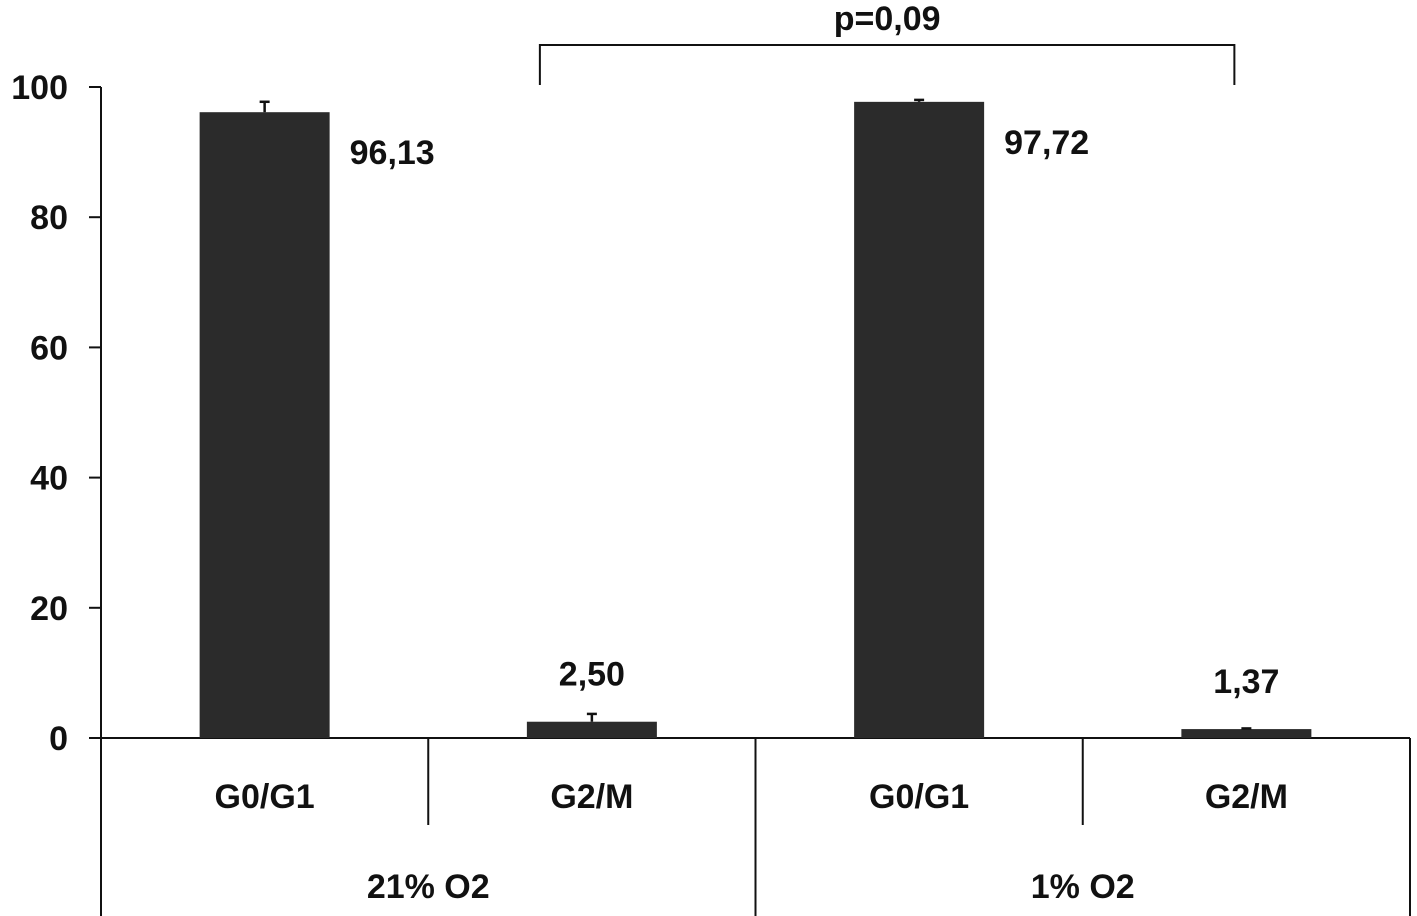 Image resolution: width=1417 pixels, height=916 pixels. What do you see at coordinates (49, 609) in the screenshot?
I see `y-tick-label: 20` at bounding box center [49, 609].